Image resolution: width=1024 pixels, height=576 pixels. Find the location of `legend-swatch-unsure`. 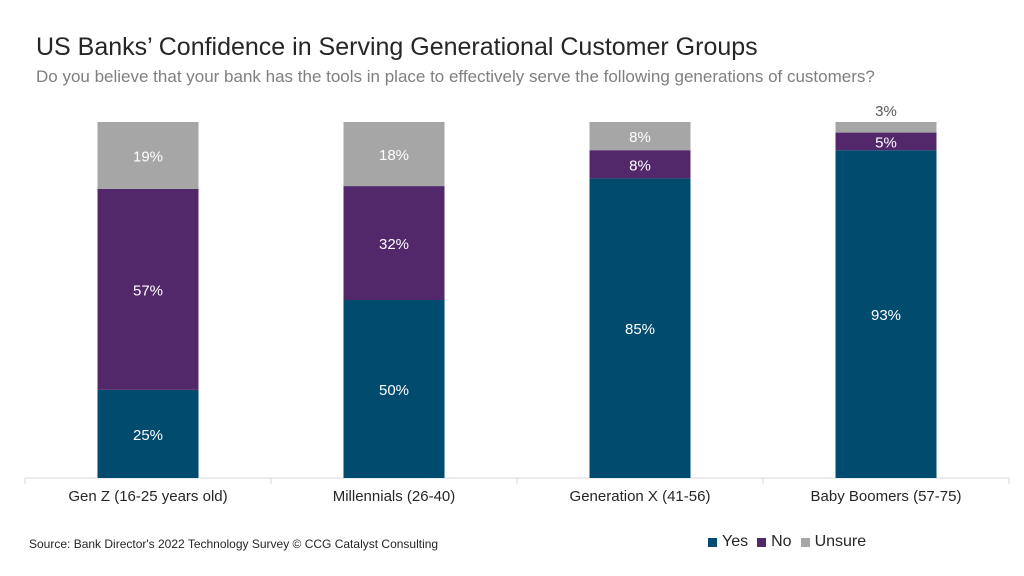

legend-swatch-unsure is located at coordinates (805, 542).